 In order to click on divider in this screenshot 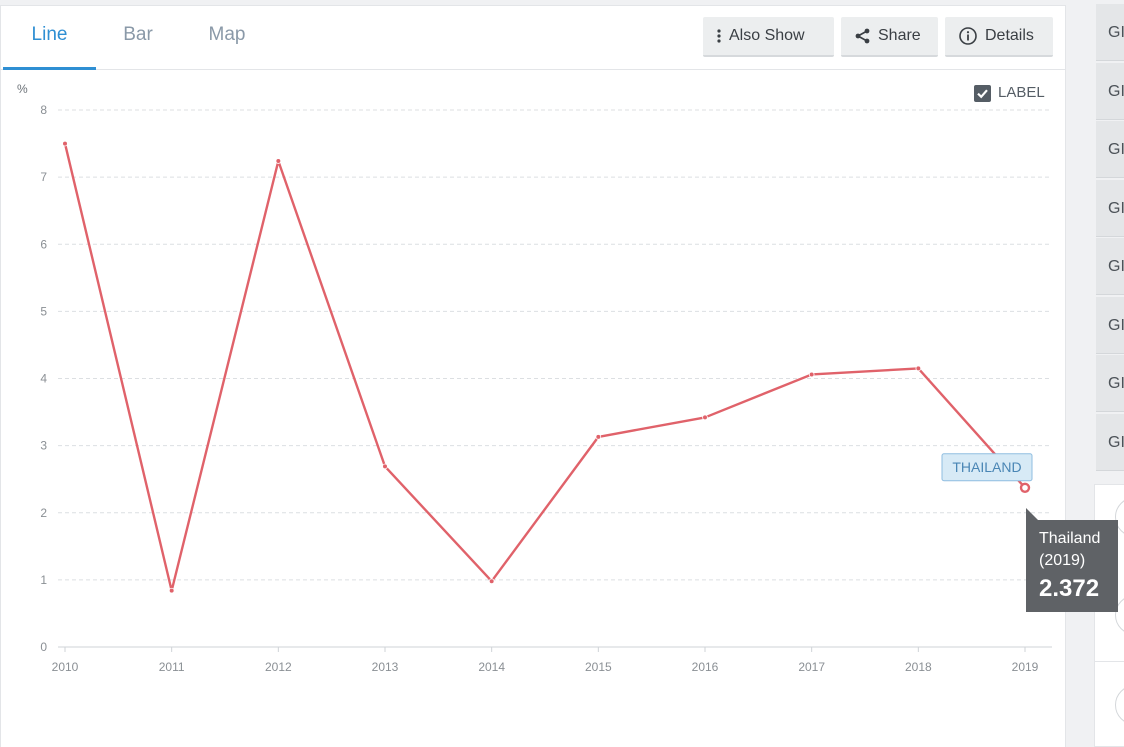, I will do `click(1109, 661)`.